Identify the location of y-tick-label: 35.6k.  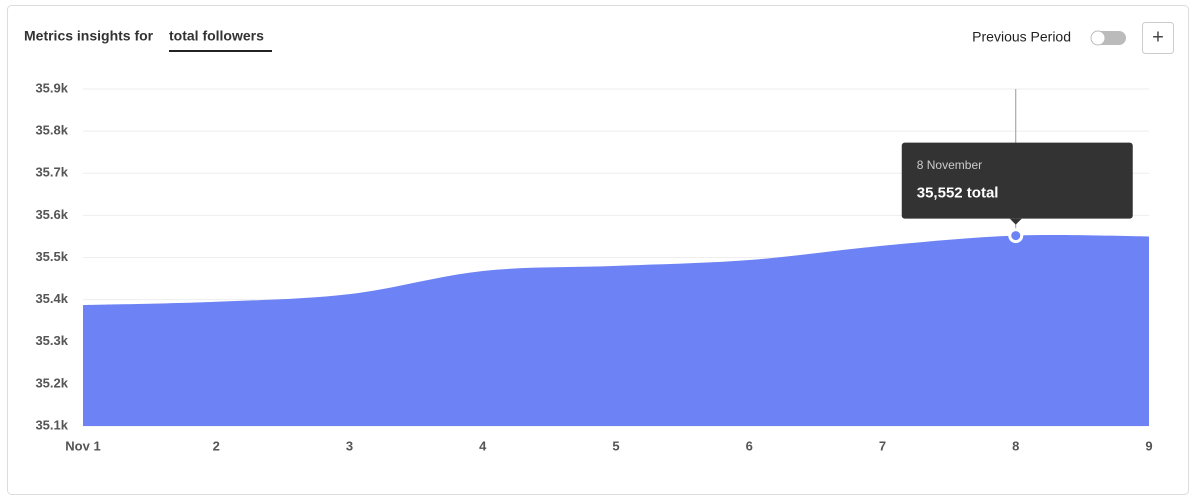
(51, 214).